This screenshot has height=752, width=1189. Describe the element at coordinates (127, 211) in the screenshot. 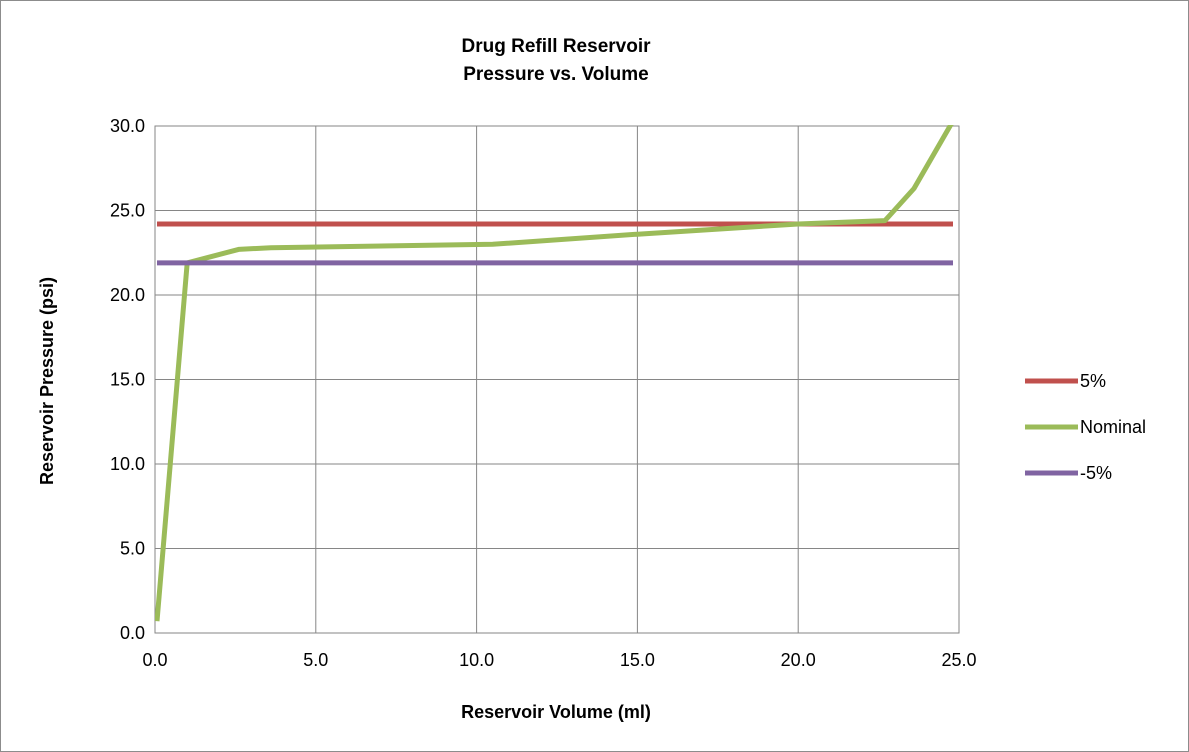

I see `y-tick-label: 25.0` at that location.